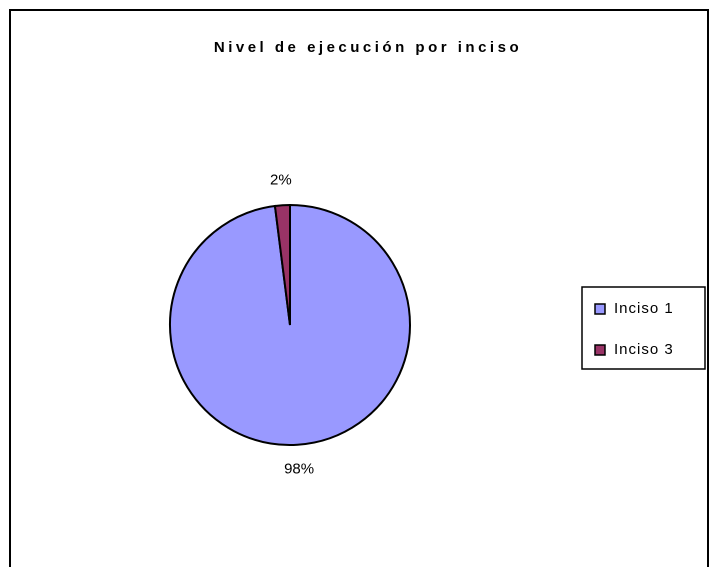 This screenshot has height=567, width=710. Describe the element at coordinates (644, 308) in the screenshot. I see `legend-label: Inciso 1` at that location.